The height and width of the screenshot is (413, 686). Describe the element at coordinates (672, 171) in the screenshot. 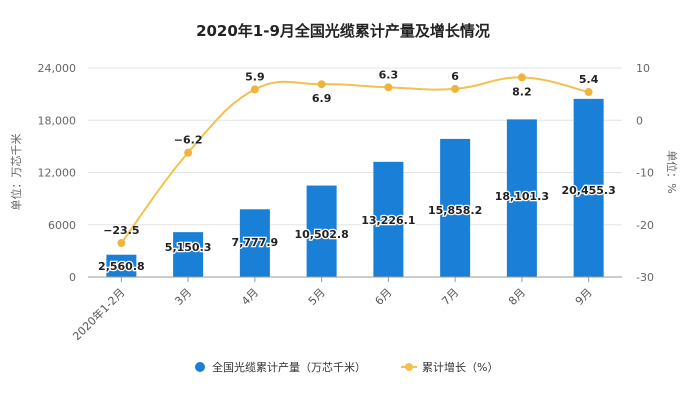

I see `y-axis-right-label: 单位：%` at that location.